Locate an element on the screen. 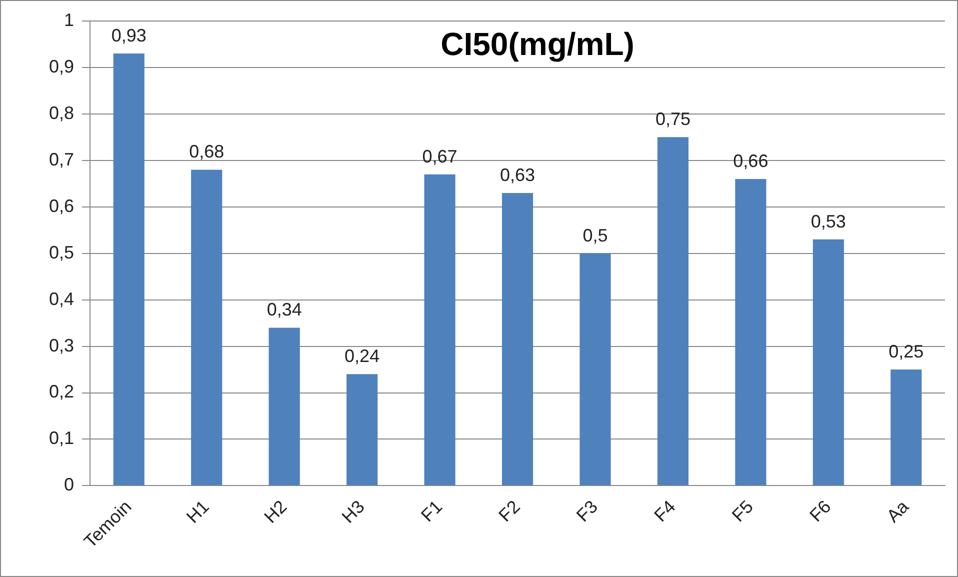 The height and width of the screenshot is (577, 958). x-tick-label: F4 is located at coordinates (665, 511).